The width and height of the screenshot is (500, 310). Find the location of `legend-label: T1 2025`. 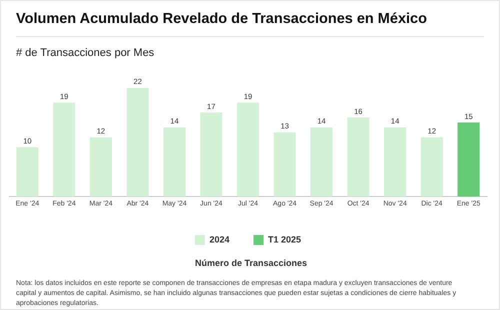

legend-label: T1 2025 is located at coordinates (285, 239).